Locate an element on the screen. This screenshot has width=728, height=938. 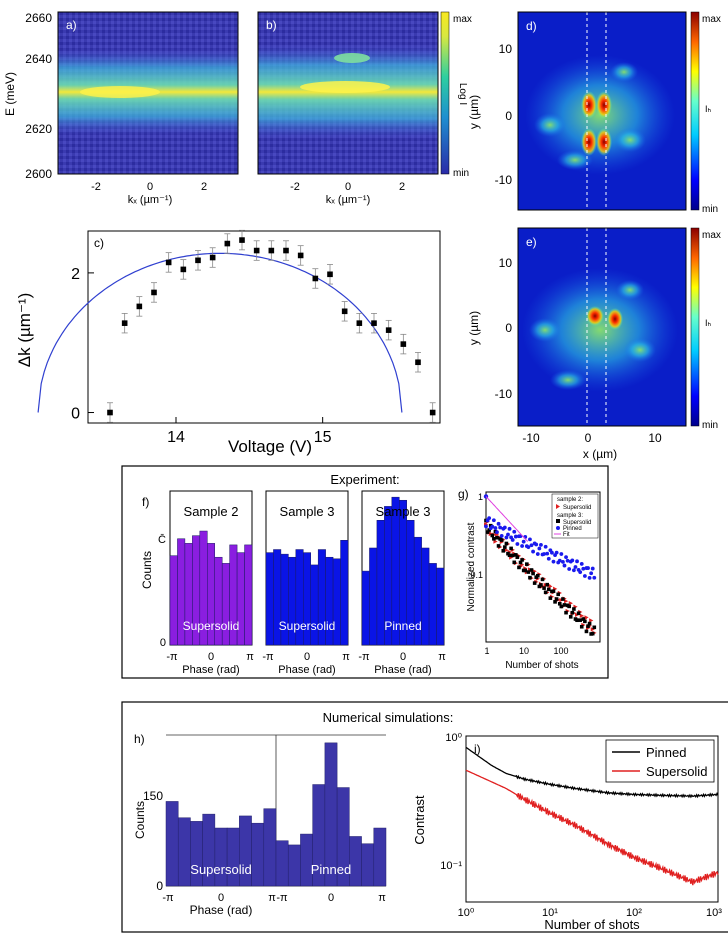
panel-i-legend: Pinned Supersolid is located at coordinates (660, 761).